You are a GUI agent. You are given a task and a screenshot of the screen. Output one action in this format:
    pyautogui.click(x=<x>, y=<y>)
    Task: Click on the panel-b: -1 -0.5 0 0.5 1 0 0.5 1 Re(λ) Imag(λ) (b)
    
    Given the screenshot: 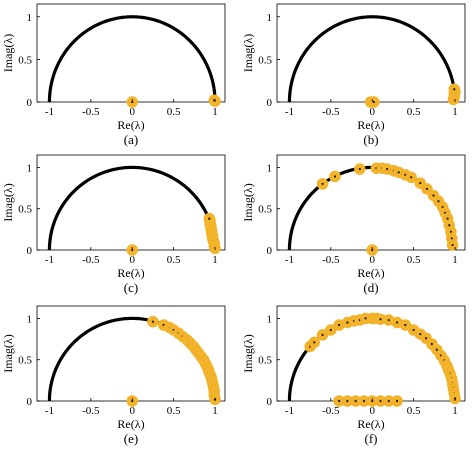 What is the action you would take?
    pyautogui.click(x=353, y=75)
    